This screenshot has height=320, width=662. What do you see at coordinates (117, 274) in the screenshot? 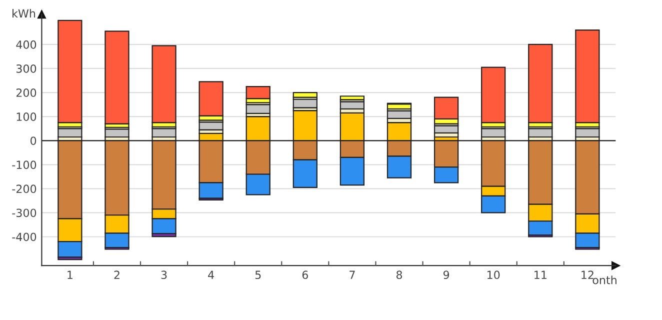
I see `x-tick-label: 2` at bounding box center [117, 274].